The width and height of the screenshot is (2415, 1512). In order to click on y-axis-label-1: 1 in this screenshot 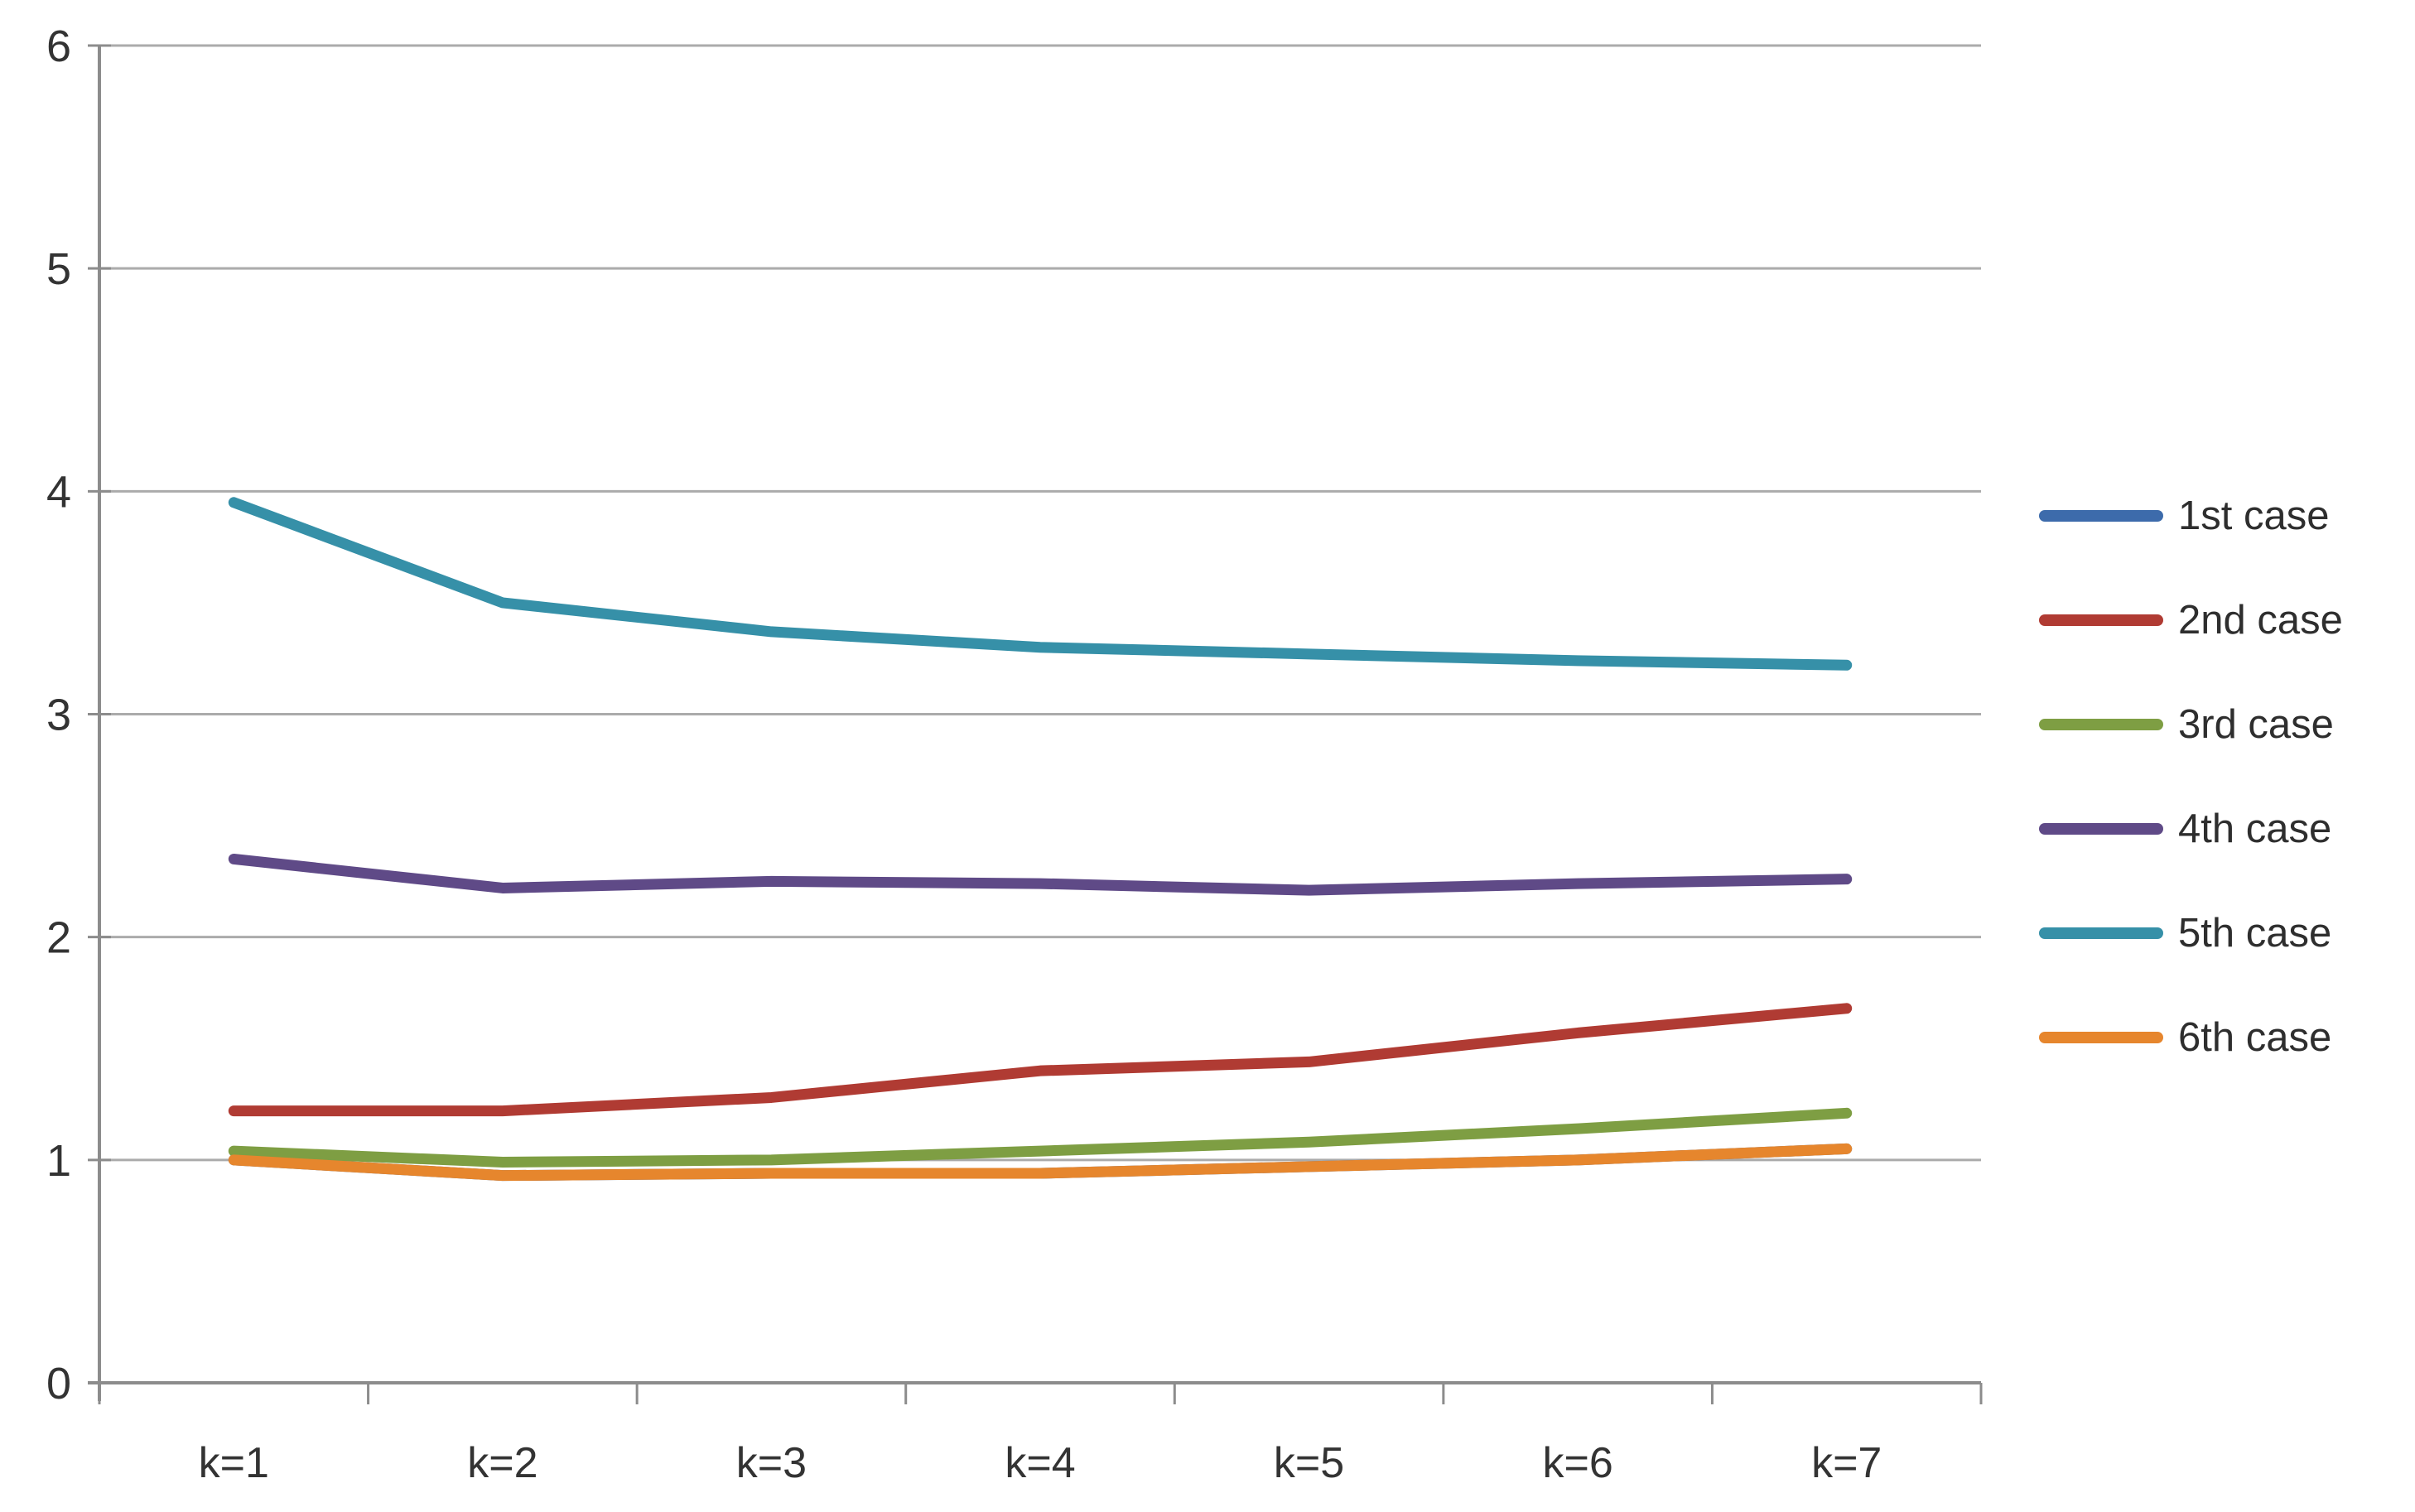, I will do `click(59, 1161)`.